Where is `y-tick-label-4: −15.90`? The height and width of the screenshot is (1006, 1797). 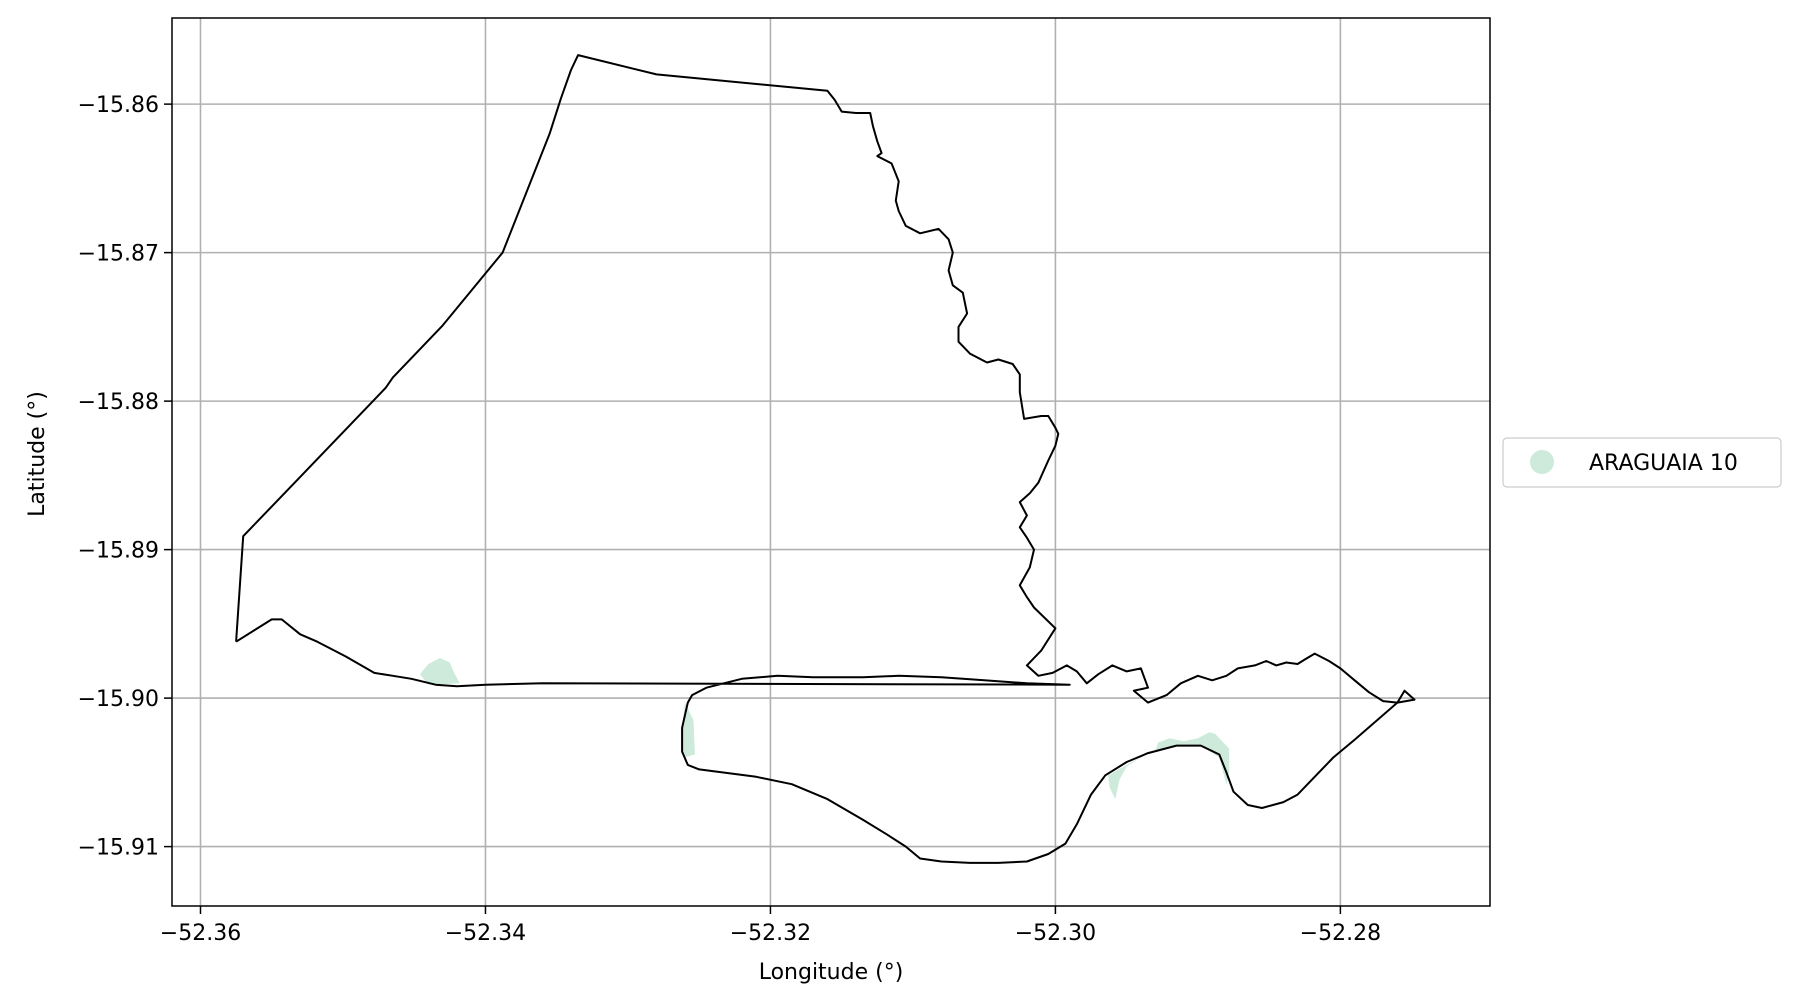 y-tick-label-4: −15.90 is located at coordinates (118, 699).